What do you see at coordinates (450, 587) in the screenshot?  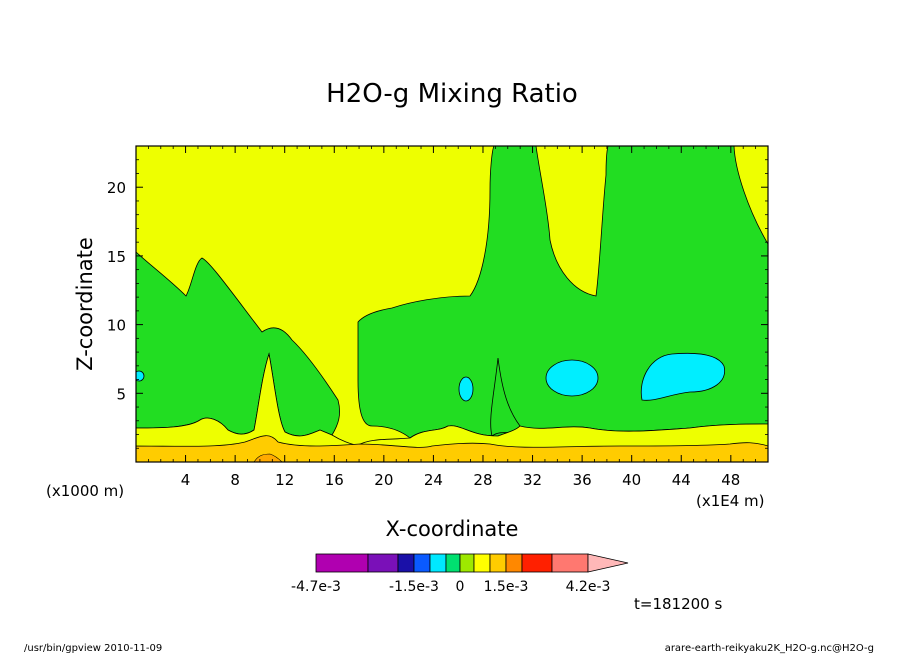 I see `colorbar-labels: -4.7e-3 -1.5e-3 0 1.5e-3 4.2e-3` at bounding box center [450, 587].